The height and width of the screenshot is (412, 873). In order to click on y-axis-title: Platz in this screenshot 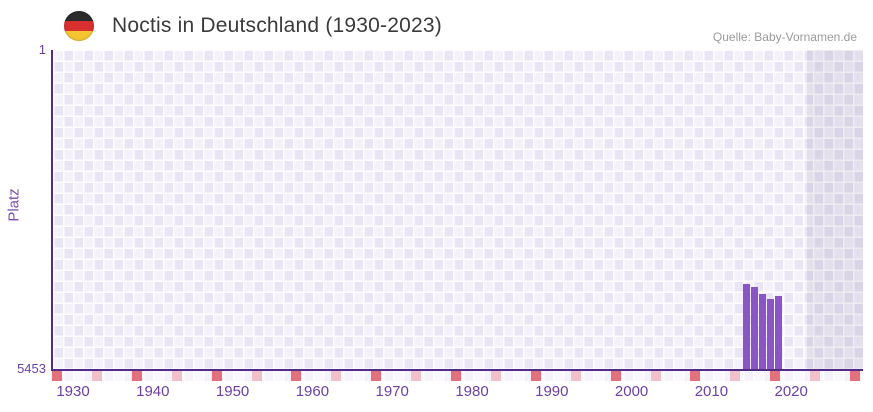, I will do `click(14, 205)`.